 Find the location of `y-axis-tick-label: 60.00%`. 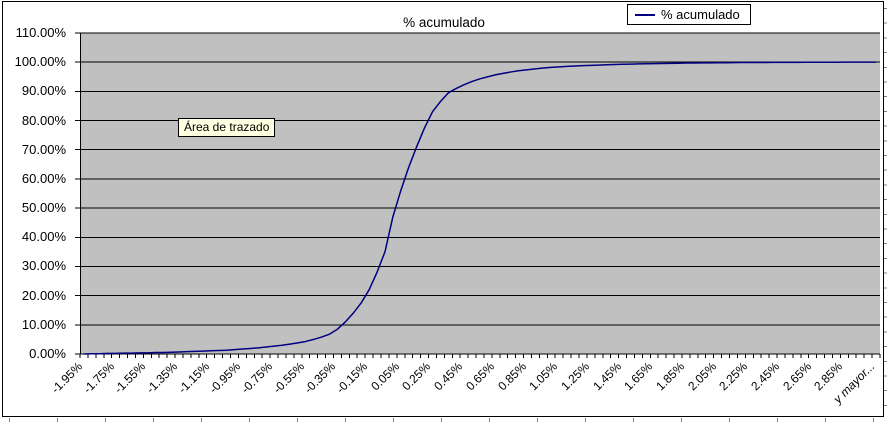

y-axis-tick-label: 60.00% is located at coordinates (43, 178).